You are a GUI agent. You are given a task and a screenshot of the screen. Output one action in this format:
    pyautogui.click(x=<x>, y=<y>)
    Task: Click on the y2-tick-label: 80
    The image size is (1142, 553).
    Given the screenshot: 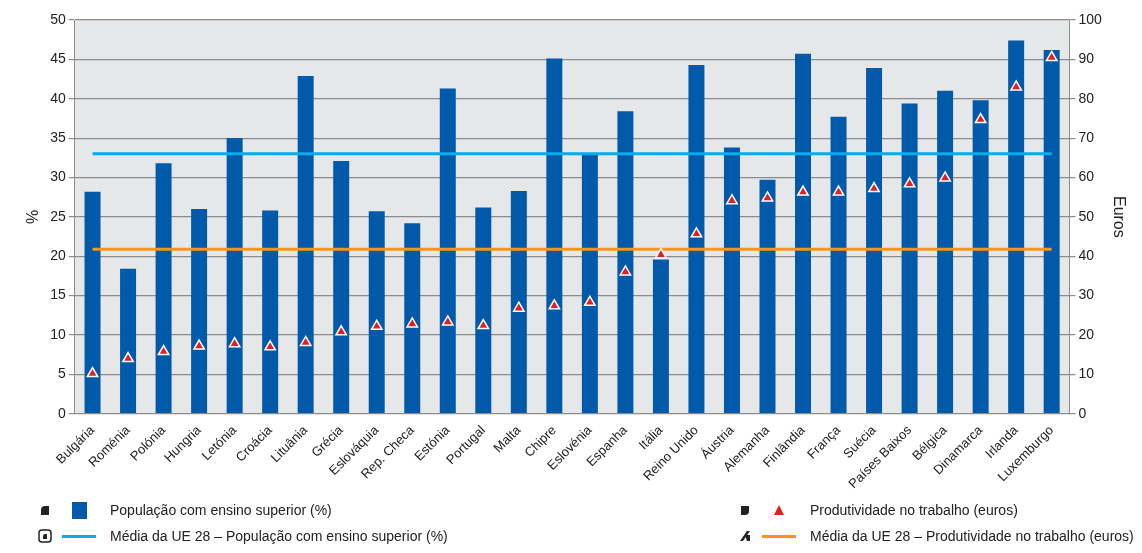 What is the action you would take?
    pyautogui.click(x=1086, y=97)
    